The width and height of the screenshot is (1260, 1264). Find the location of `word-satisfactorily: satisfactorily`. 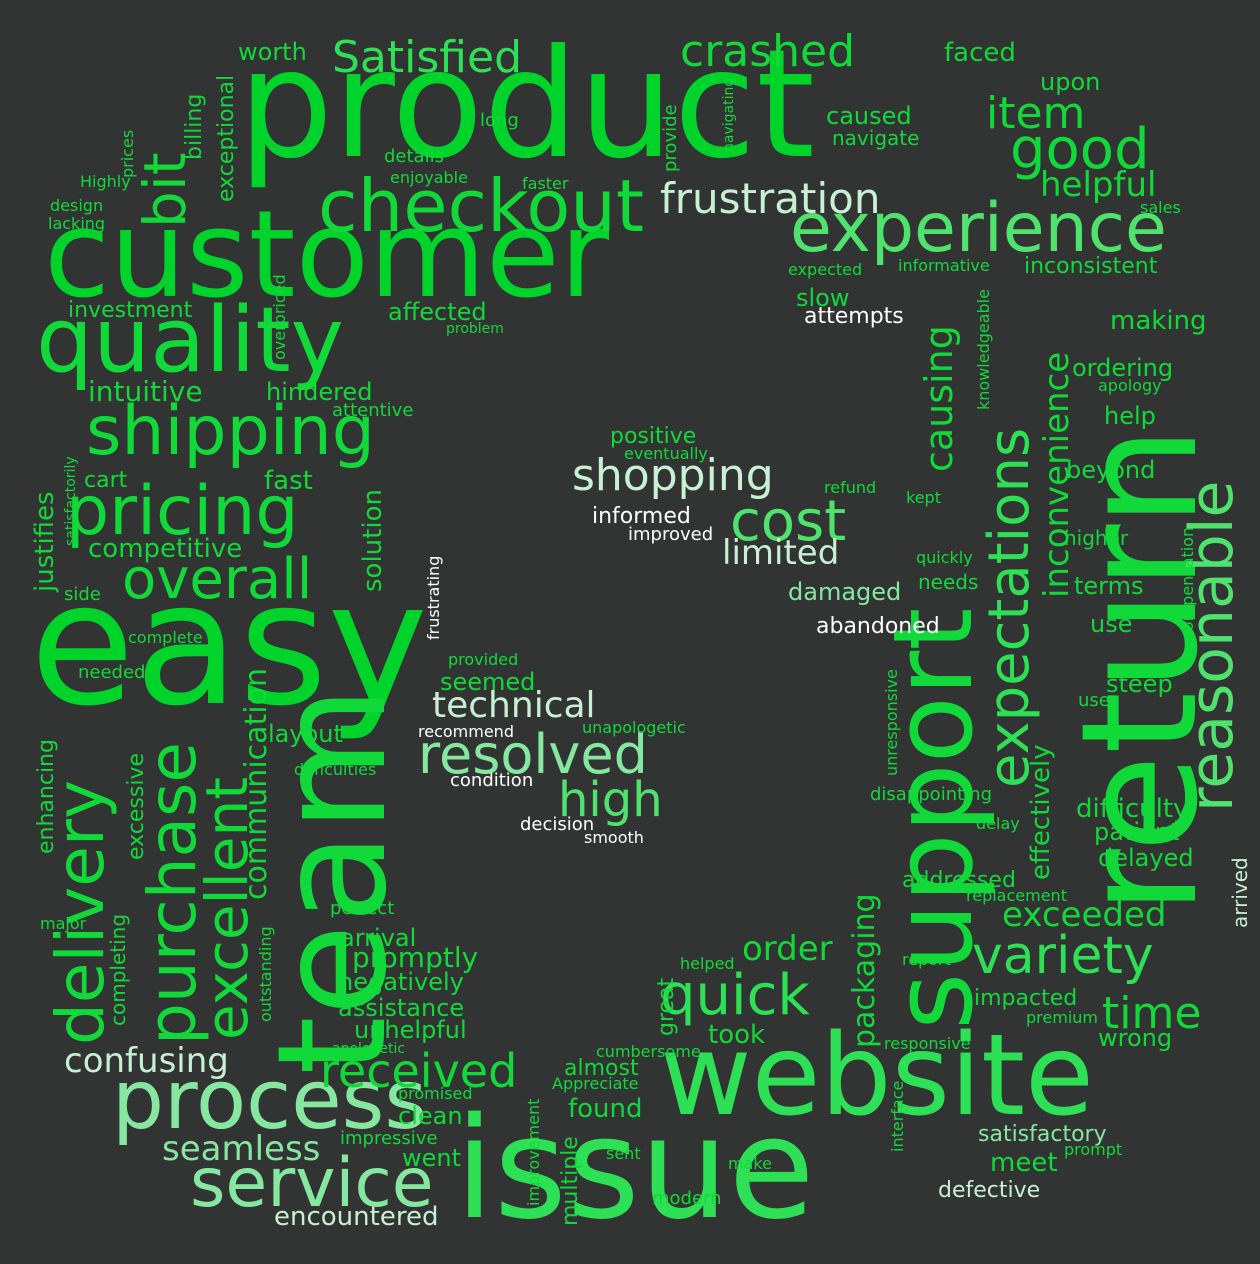

word-satisfactorily: satisfactorily is located at coordinates (71, 501).